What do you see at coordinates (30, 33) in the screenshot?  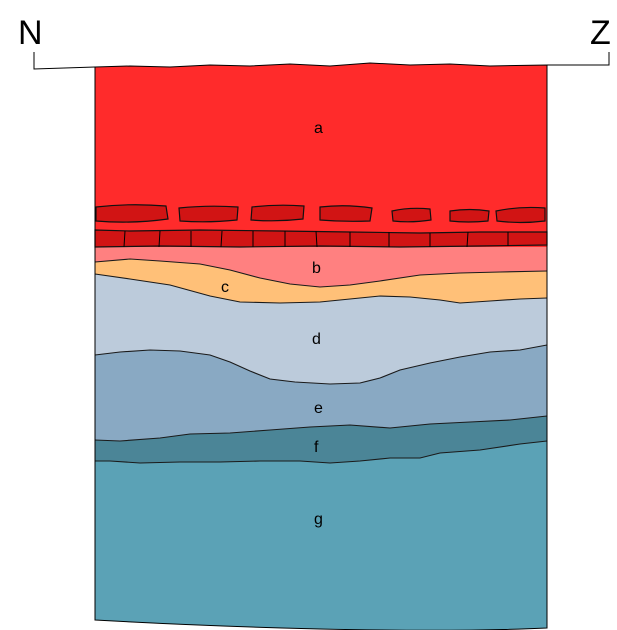 I see `north-label: N` at bounding box center [30, 33].